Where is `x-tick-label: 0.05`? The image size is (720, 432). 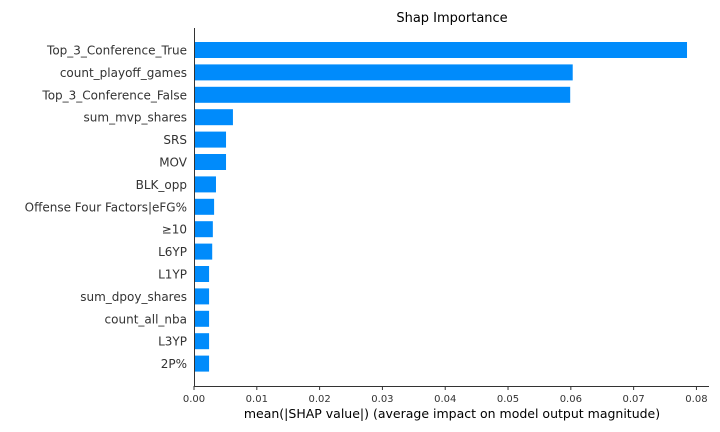 x-tick-label: 0.05 is located at coordinates (508, 399).